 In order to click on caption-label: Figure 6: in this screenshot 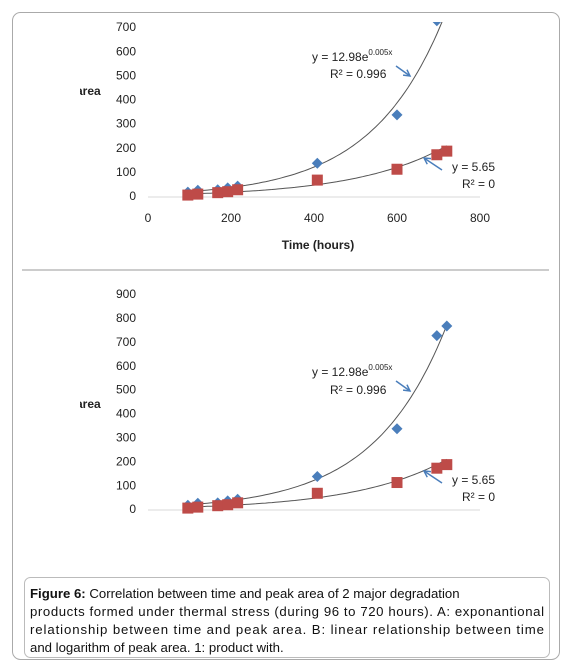, I will do `click(58, 593)`.